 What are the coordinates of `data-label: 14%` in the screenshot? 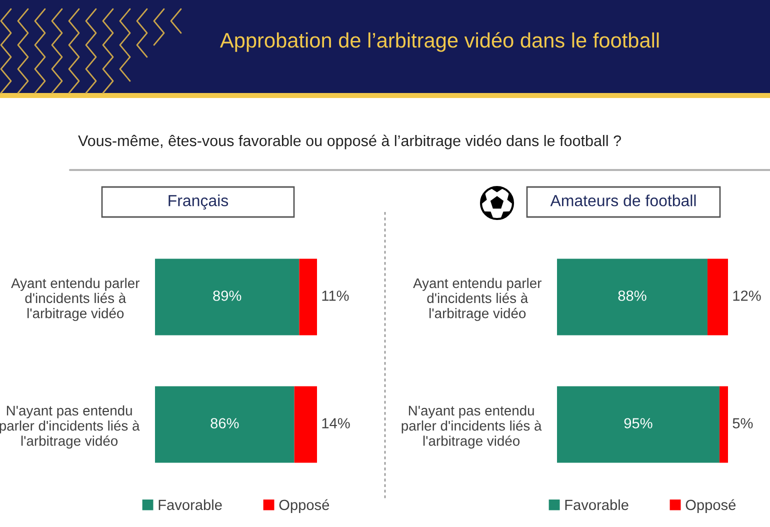 It's located at (336, 423).